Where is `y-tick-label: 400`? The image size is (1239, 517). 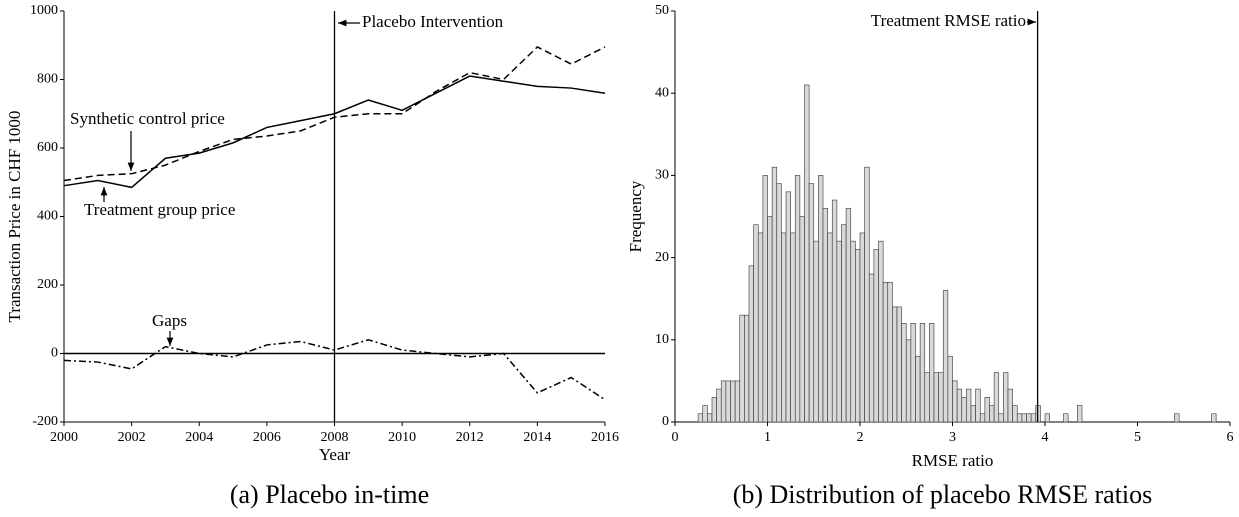
y-tick-label: 400 is located at coordinates (47, 216).